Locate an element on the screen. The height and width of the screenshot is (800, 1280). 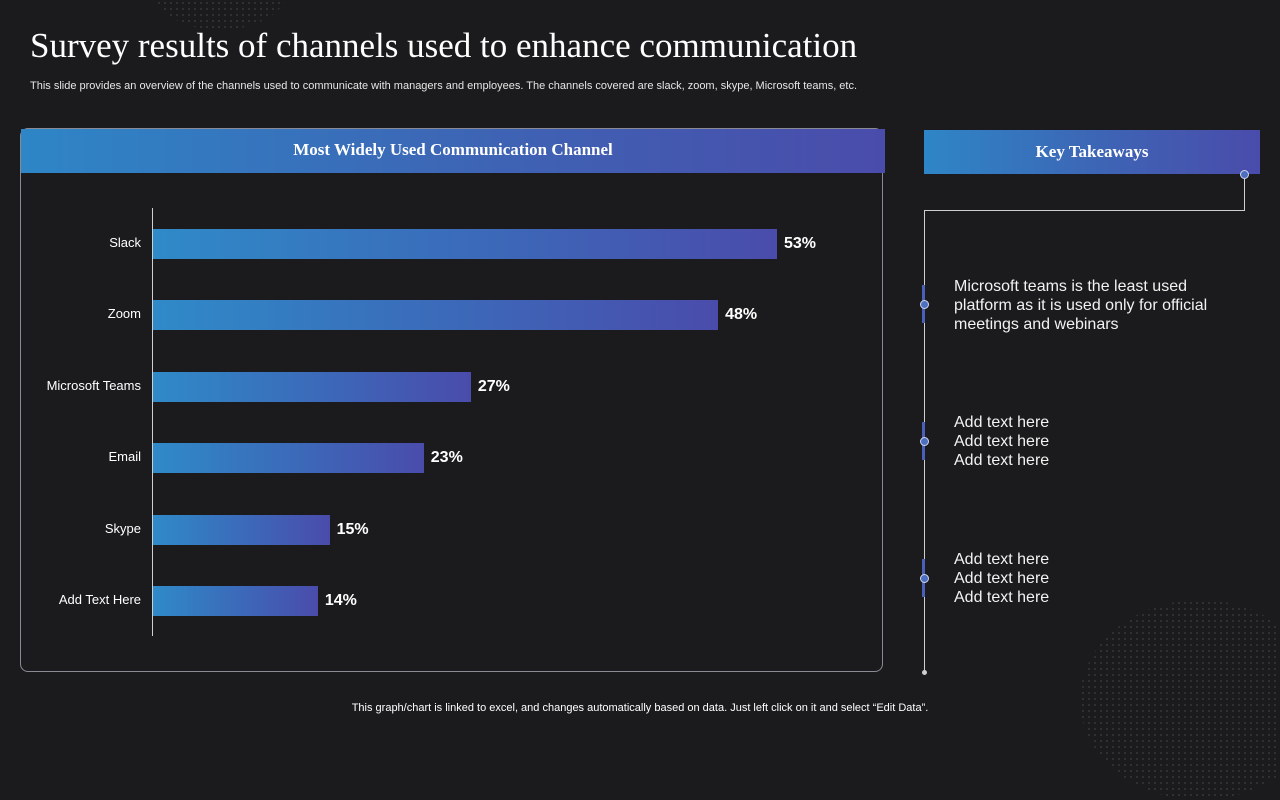
takeaway-3-line-3: Add text here is located at coordinates (1002, 597).